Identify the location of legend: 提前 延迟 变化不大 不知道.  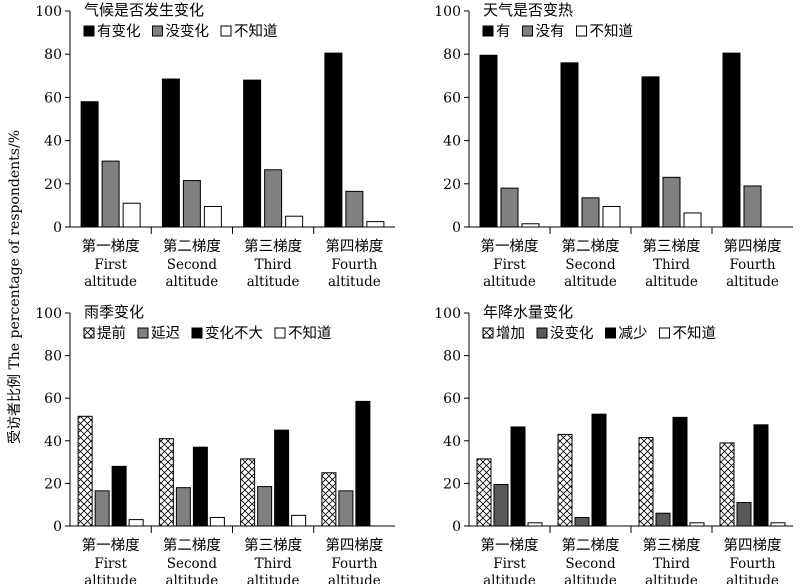
(207, 333).